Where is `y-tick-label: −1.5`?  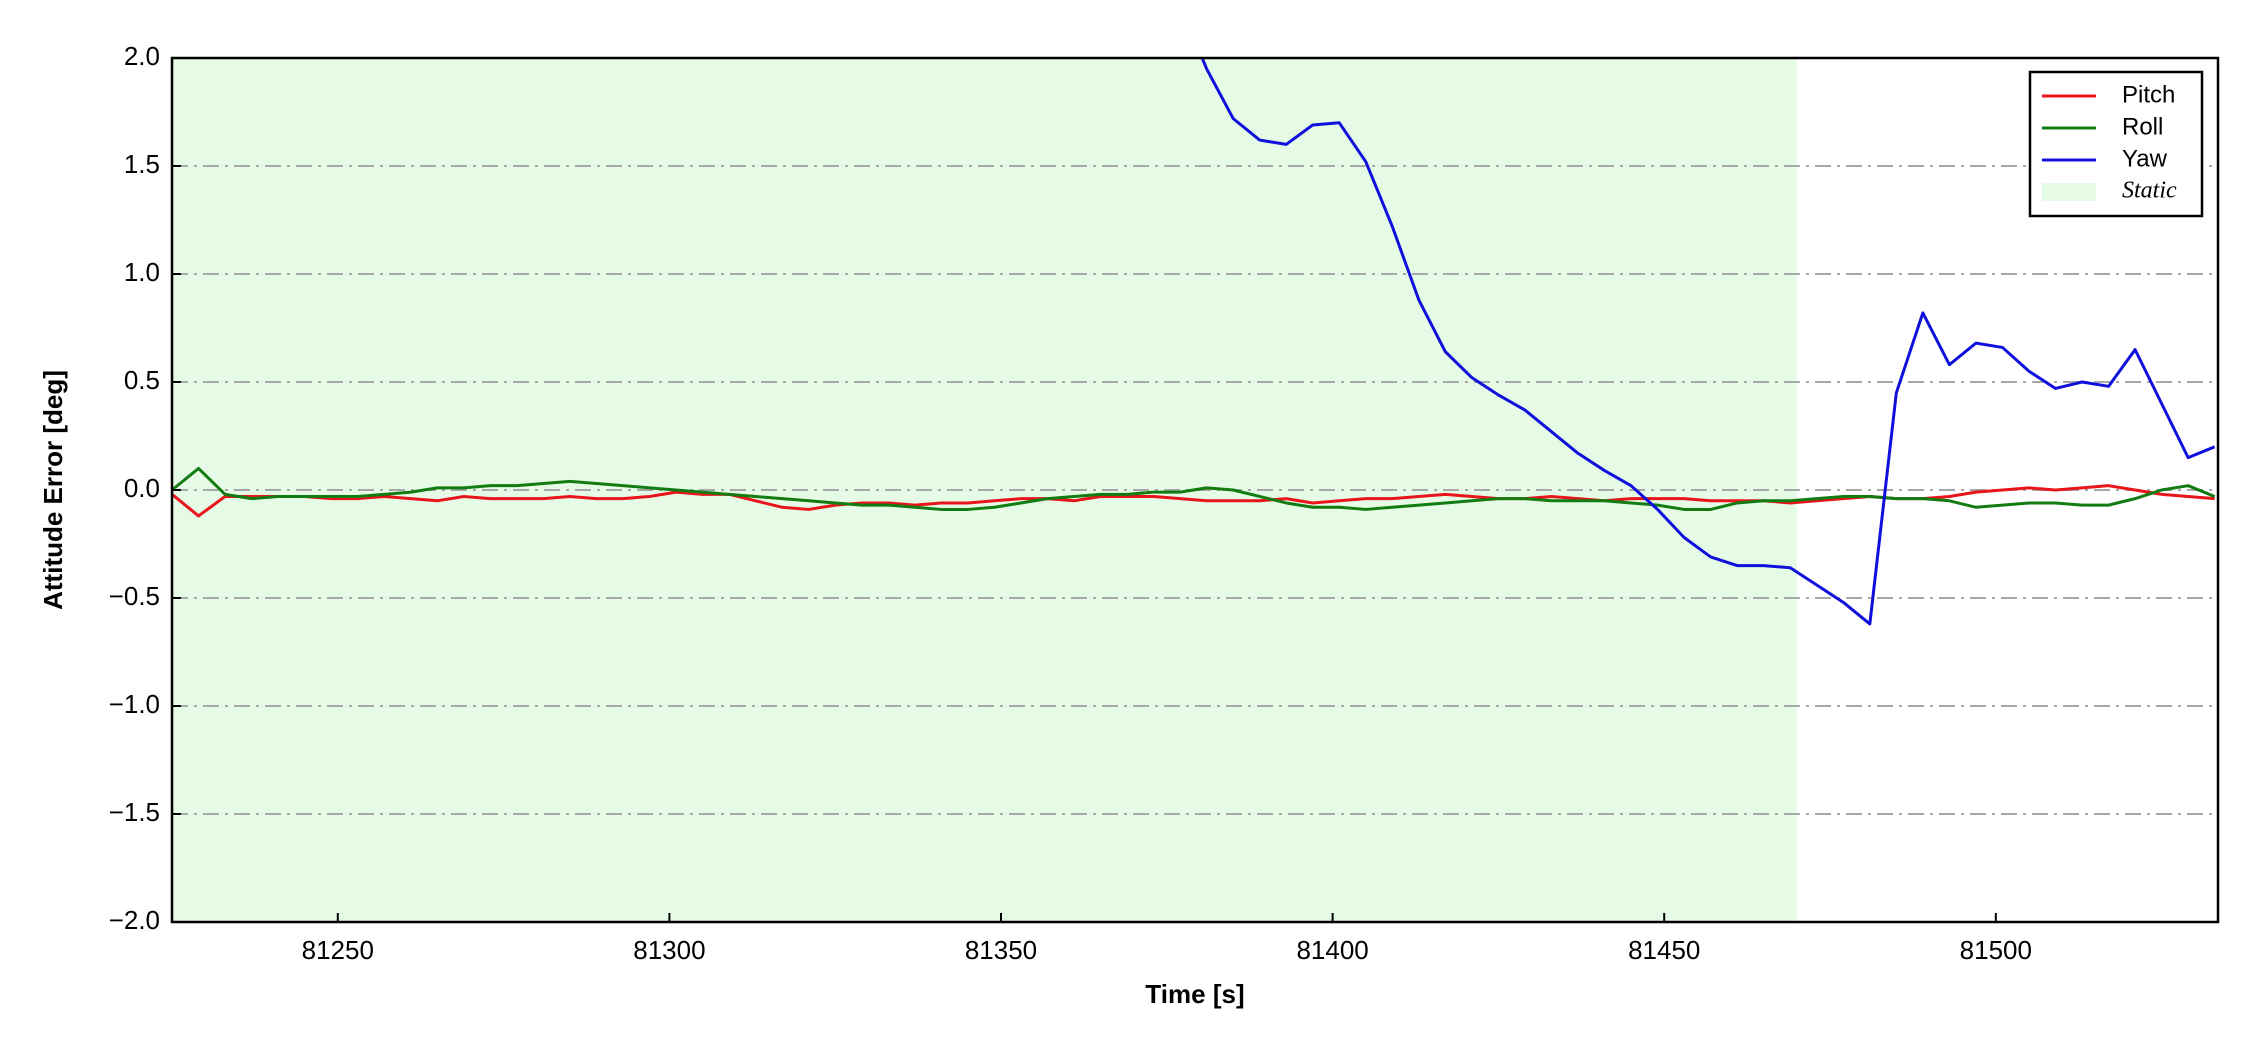
y-tick-label: −1.5 is located at coordinates (134, 812).